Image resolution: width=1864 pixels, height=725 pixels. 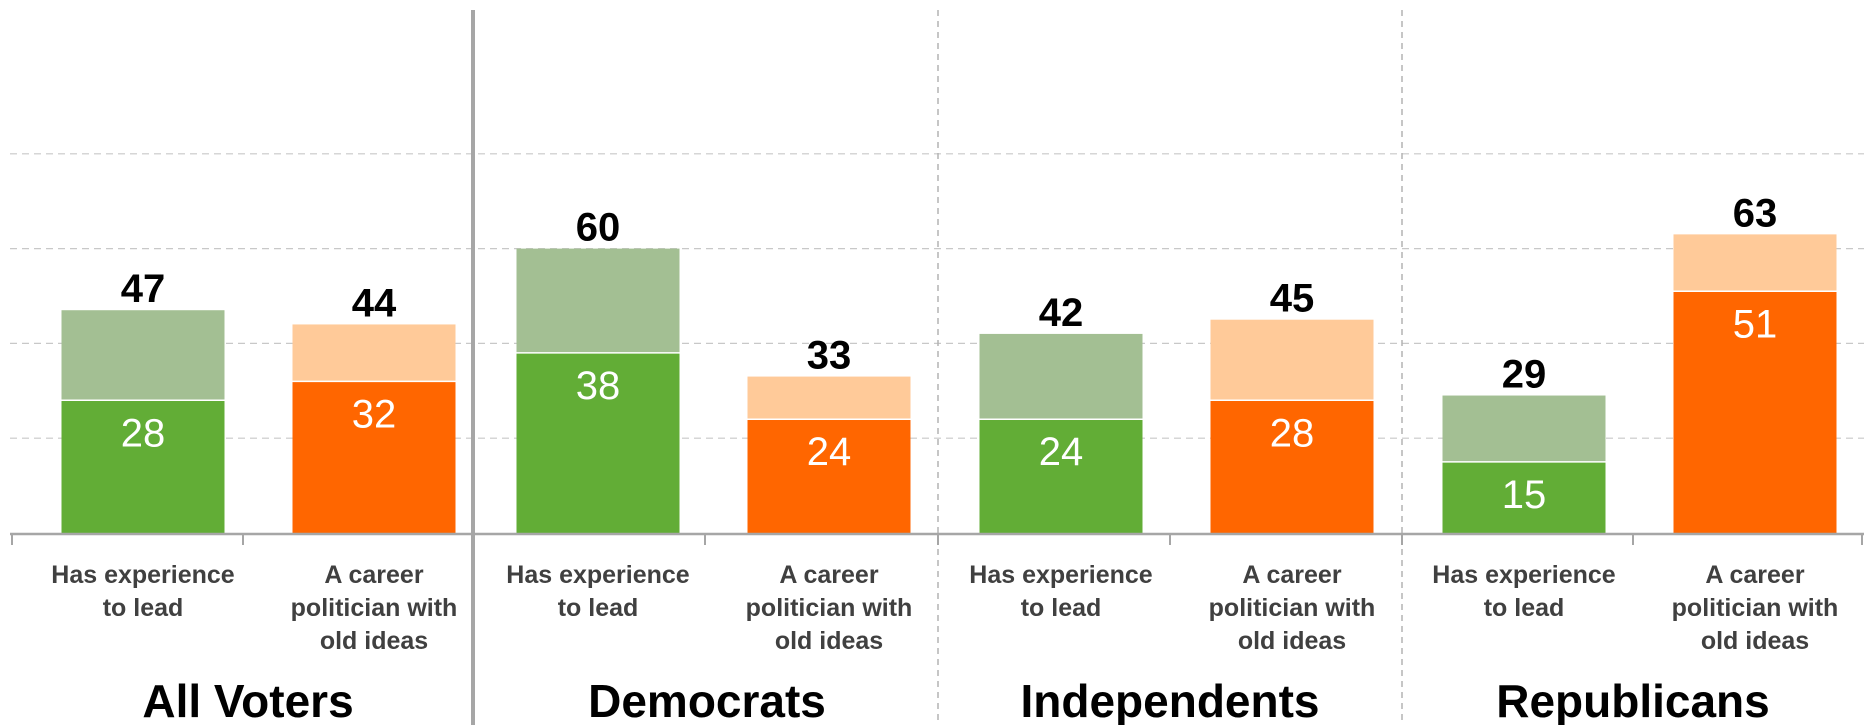 What do you see at coordinates (598, 228) in the screenshot?
I see `total-value-label: 60` at bounding box center [598, 228].